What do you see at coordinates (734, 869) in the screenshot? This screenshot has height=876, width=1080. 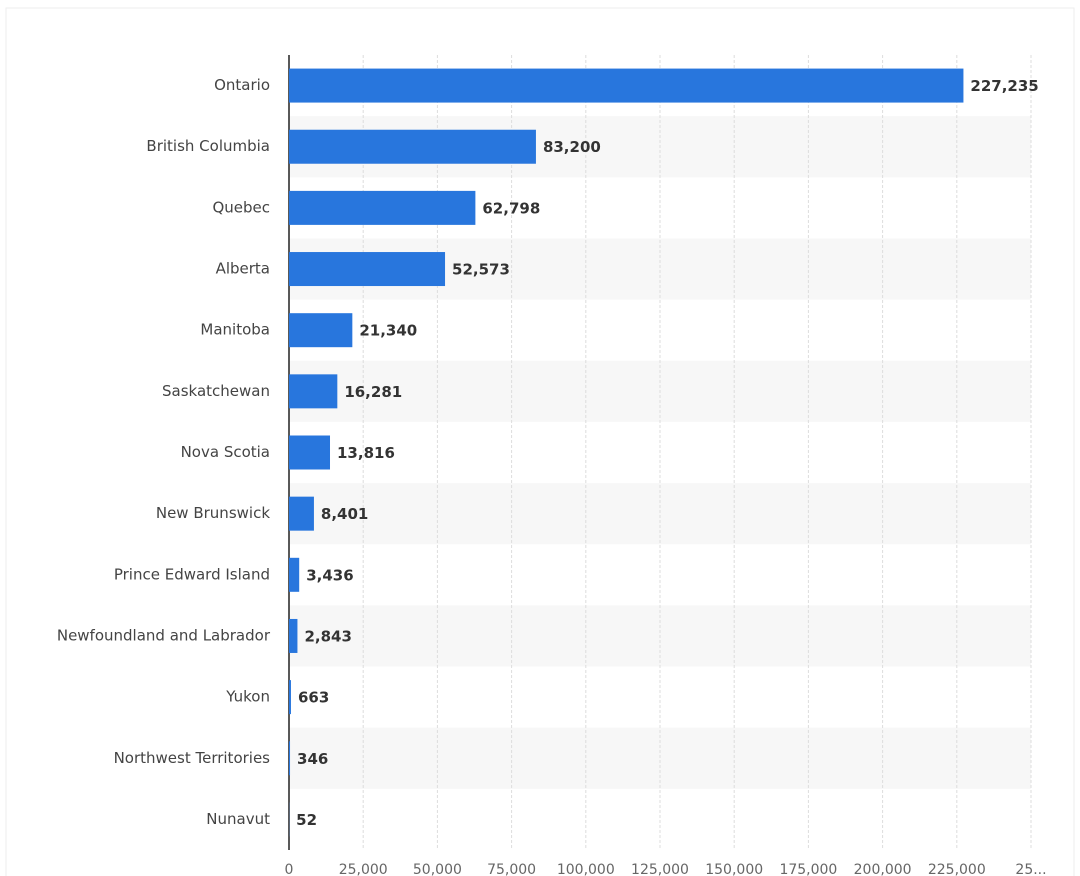 I see `x-tick-label: 150,000` at bounding box center [734, 869].